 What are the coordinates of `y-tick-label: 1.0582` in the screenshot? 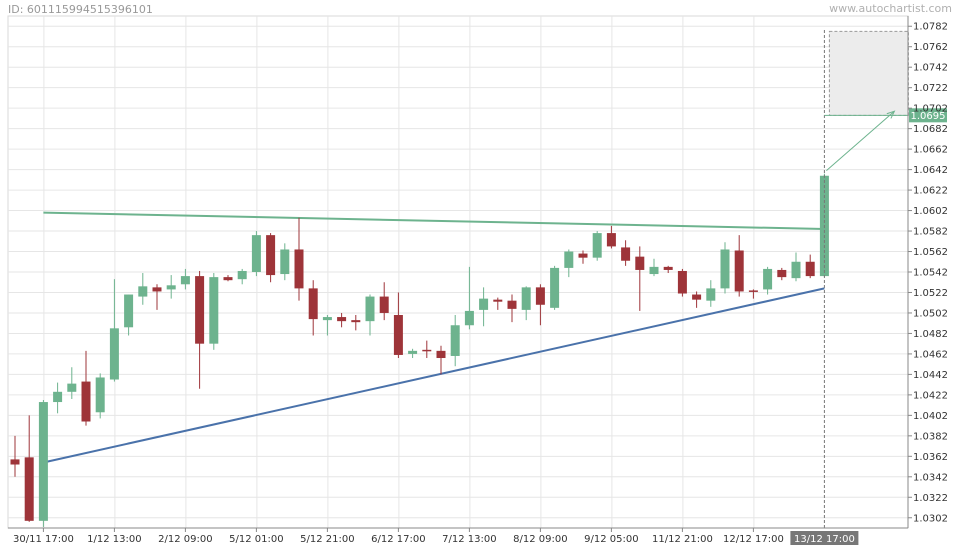 It's located at (930, 232).